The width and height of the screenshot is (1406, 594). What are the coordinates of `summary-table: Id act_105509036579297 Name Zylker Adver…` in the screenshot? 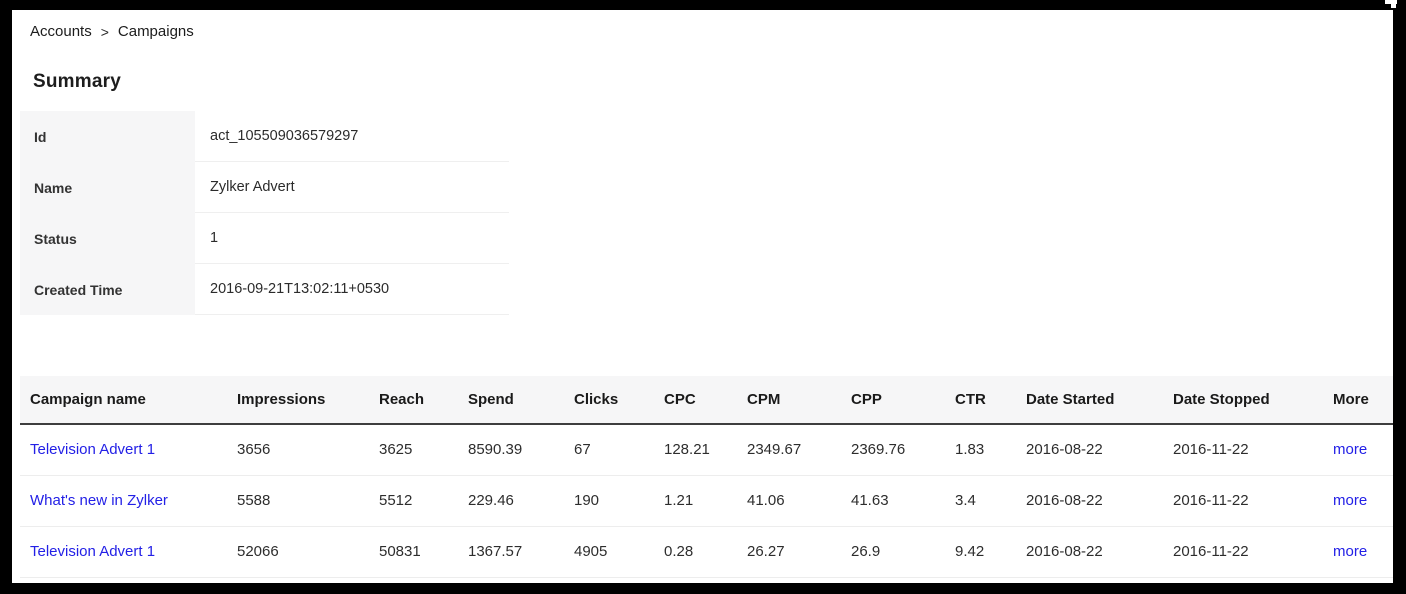 It's located at (264, 213).